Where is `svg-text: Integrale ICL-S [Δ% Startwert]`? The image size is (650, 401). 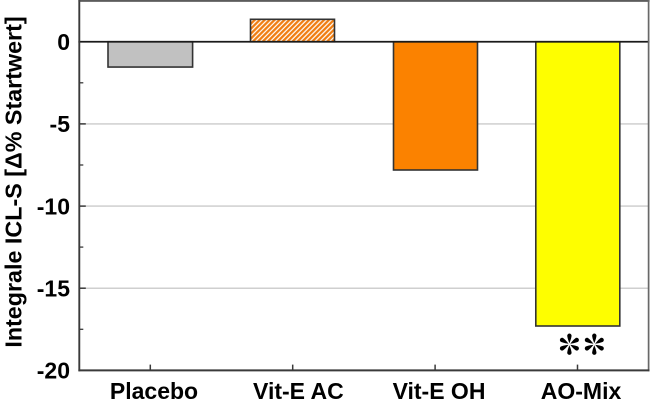
svg-text: Integrale ICL-S [Δ% Startwert] is located at coordinates (13, 181).